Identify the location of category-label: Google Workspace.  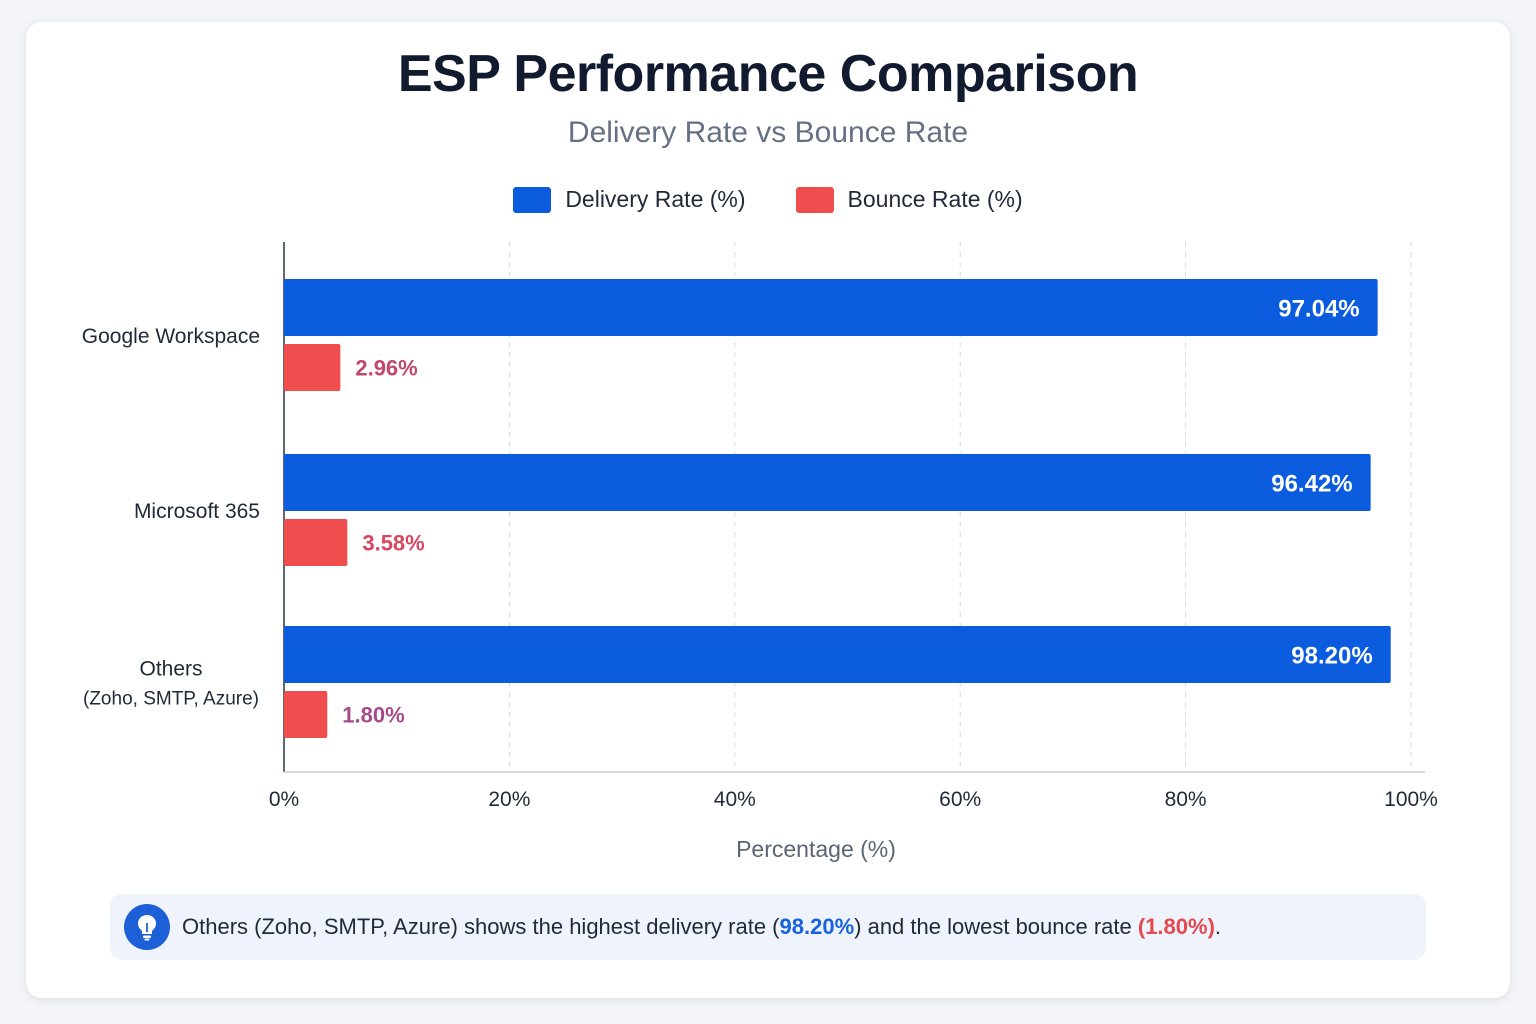
(171, 336).